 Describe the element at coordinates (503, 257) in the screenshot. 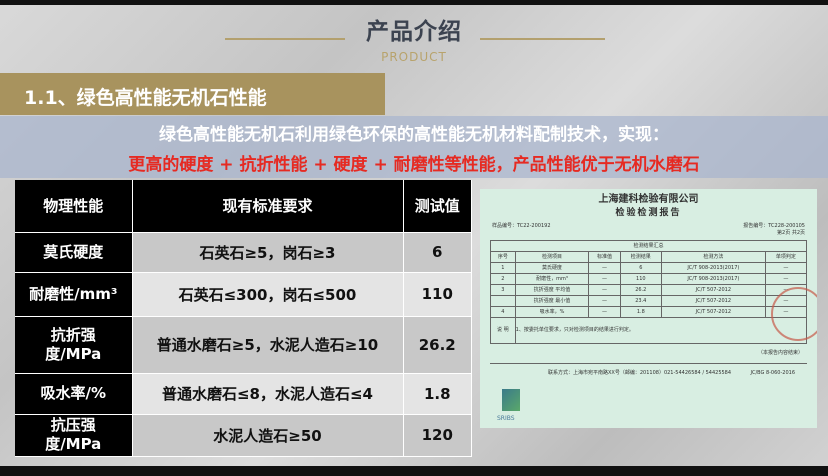

I see `report-col-header: 序号` at that location.